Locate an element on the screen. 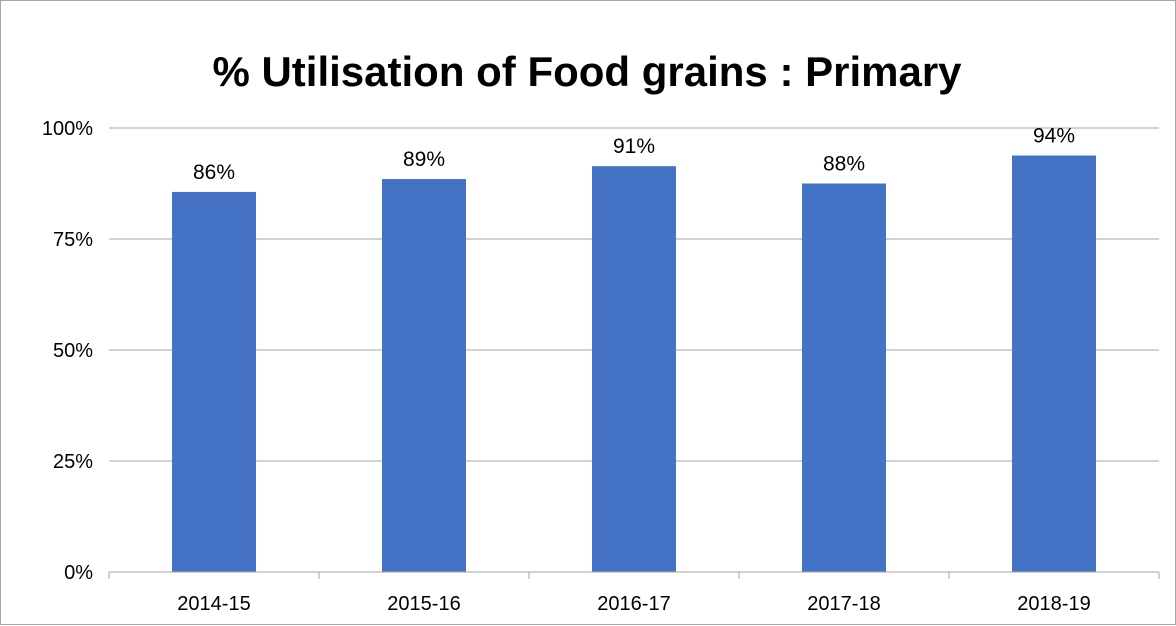  x-tick-label: 2016-17 is located at coordinates (633, 604).